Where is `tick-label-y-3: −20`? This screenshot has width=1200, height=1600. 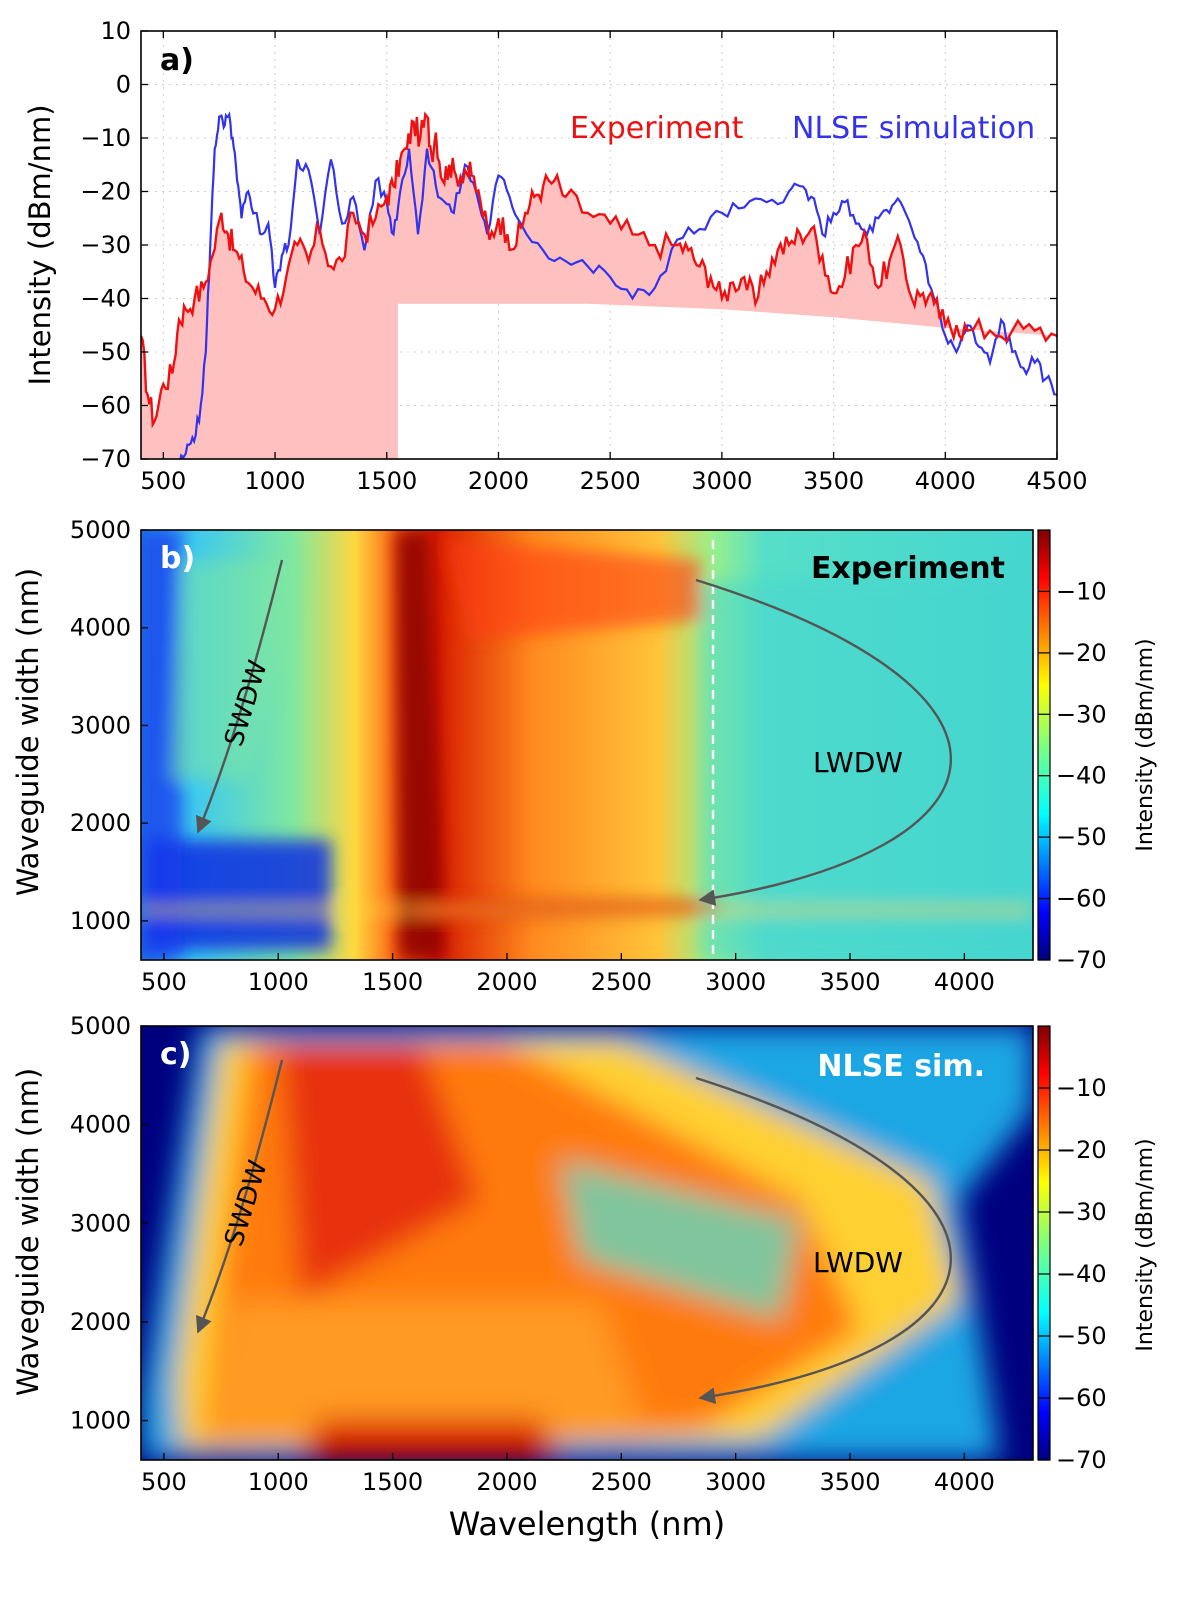 tick-label-y-3: −20 is located at coordinates (105, 192).